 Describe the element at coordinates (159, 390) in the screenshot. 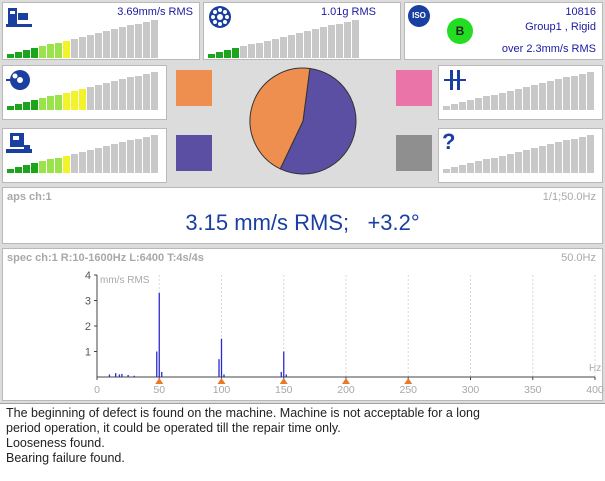

I see `x-tick-label: 50` at that location.